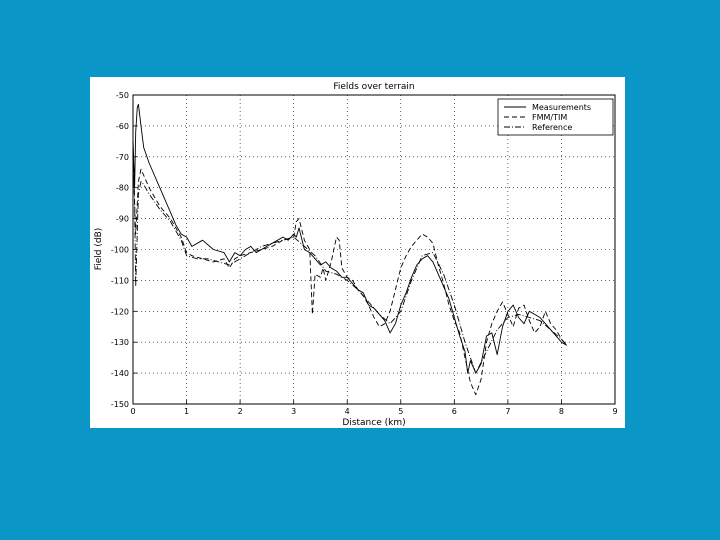 The width and height of the screenshot is (720, 540). What do you see at coordinates (561, 107) in the screenshot?
I see `legend-entry: Measurements` at bounding box center [561, 107].